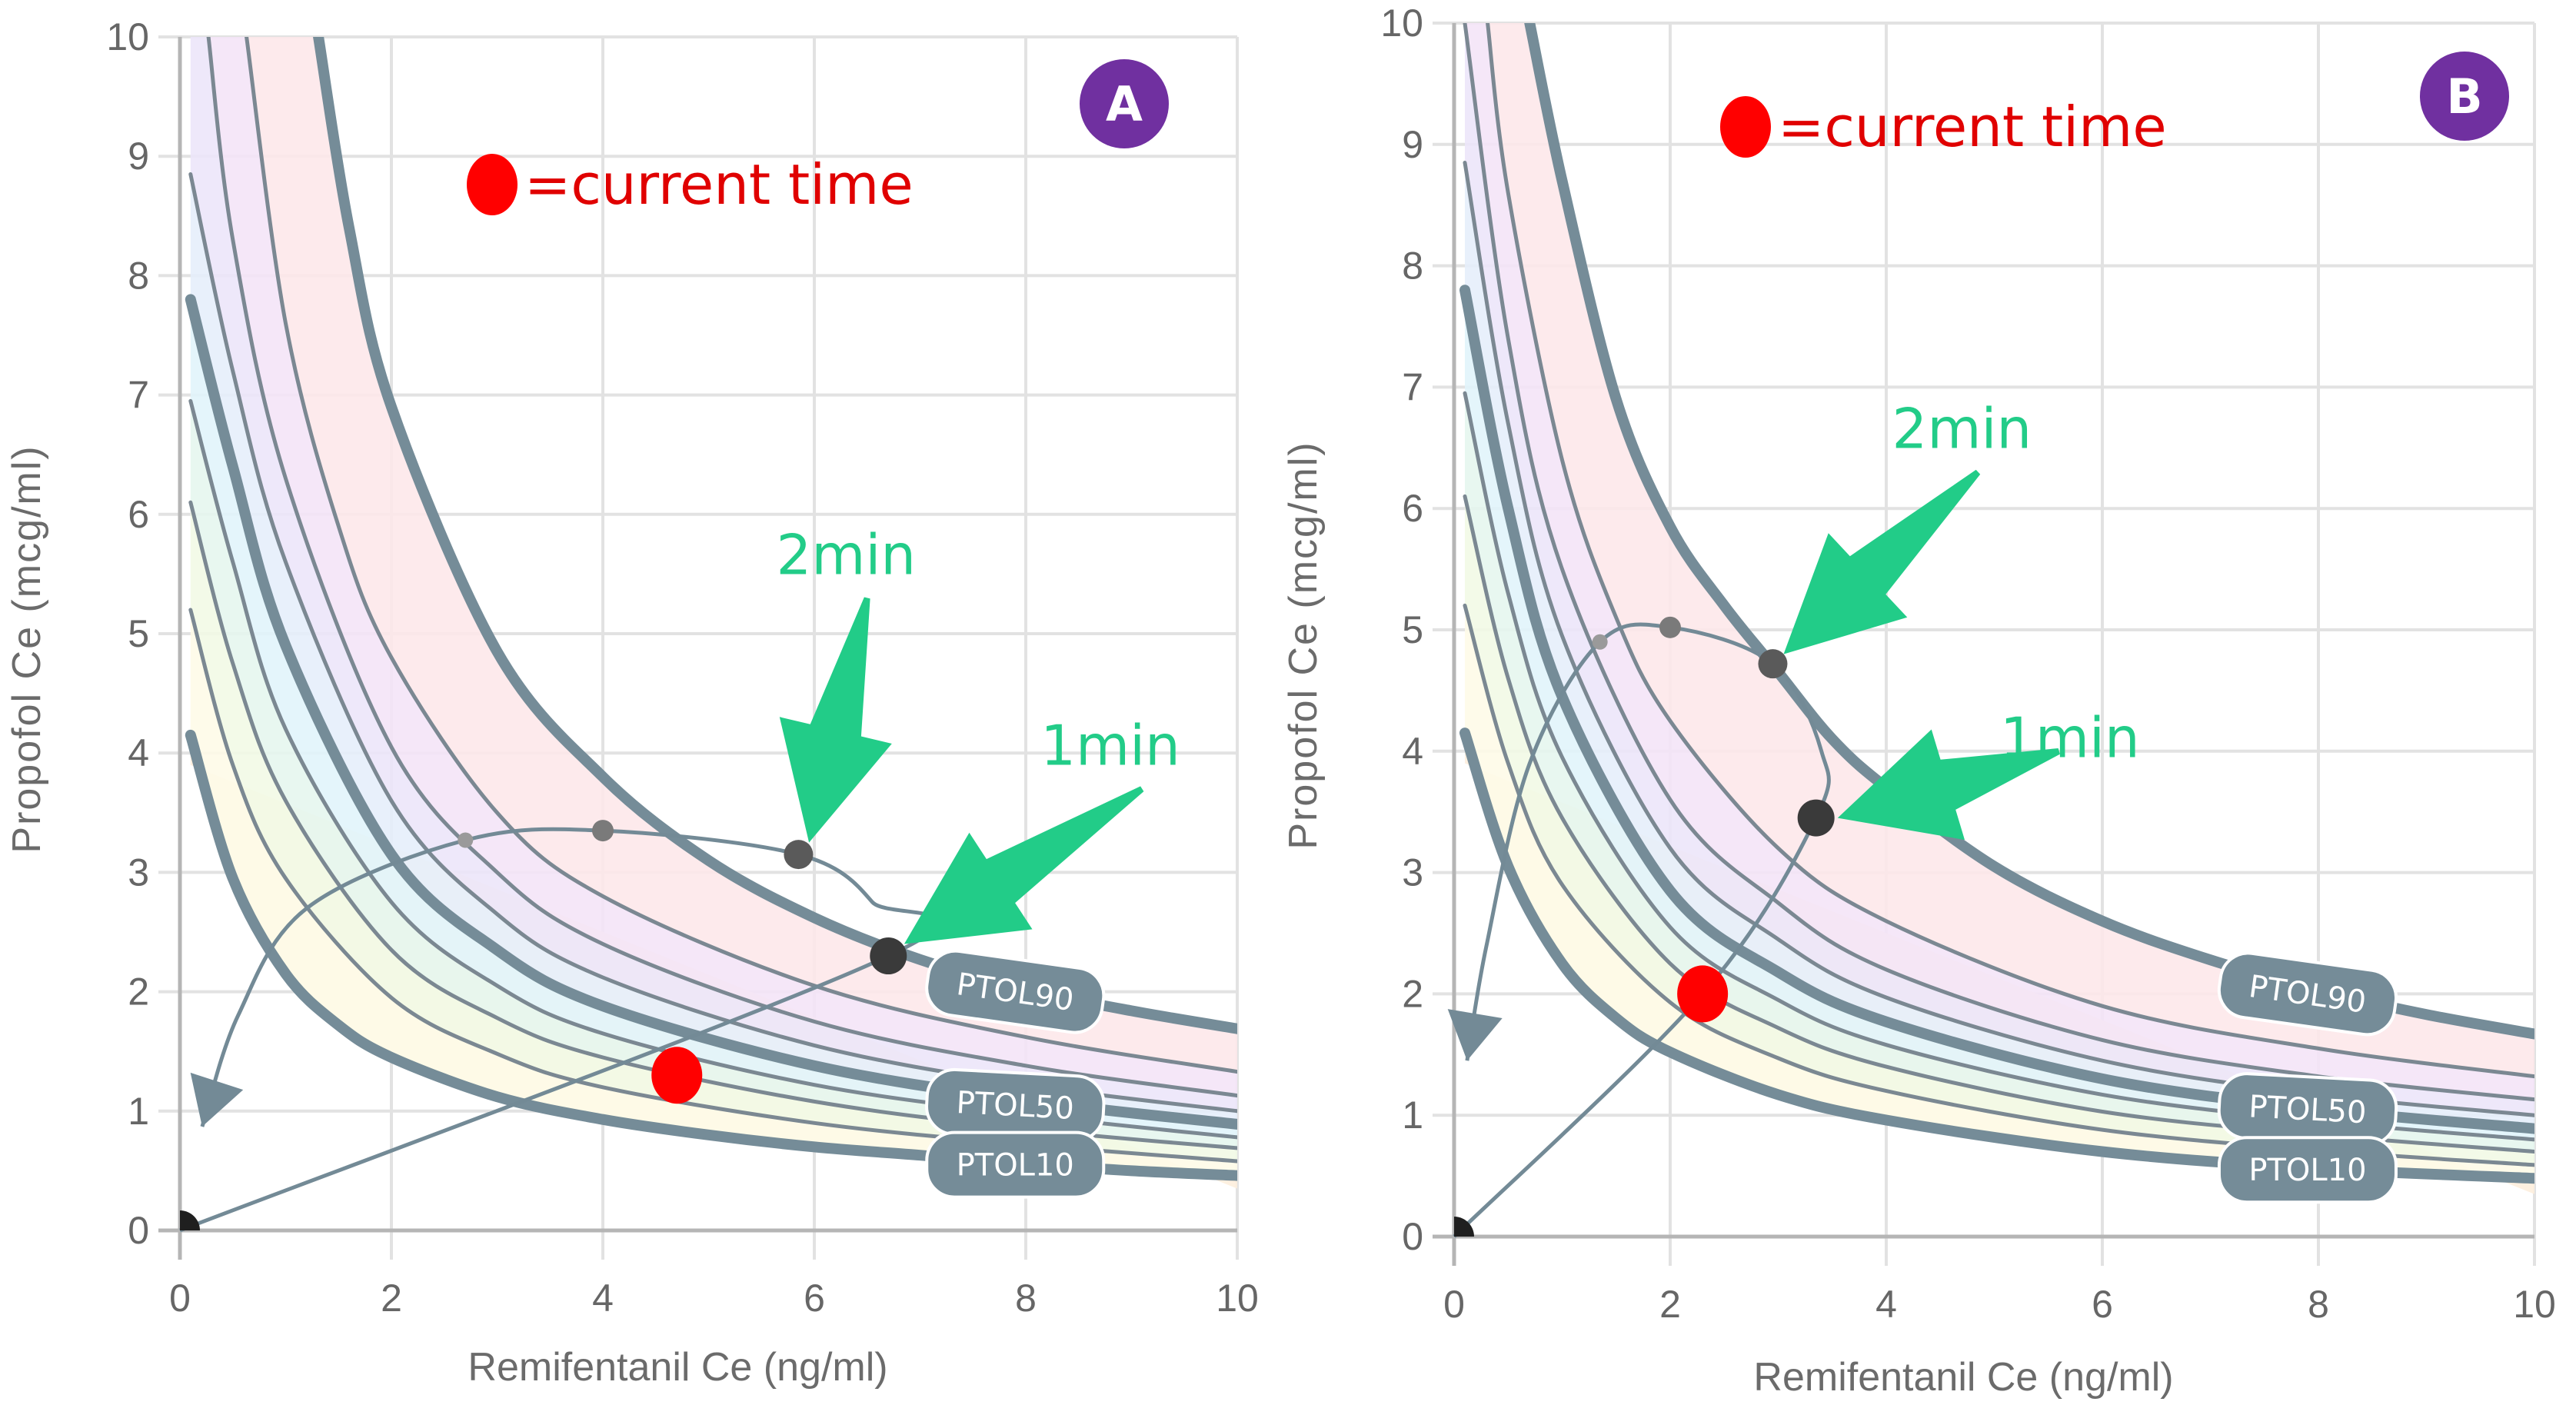  I want to click on panel-badge-letter: A, so click(1124, 104).